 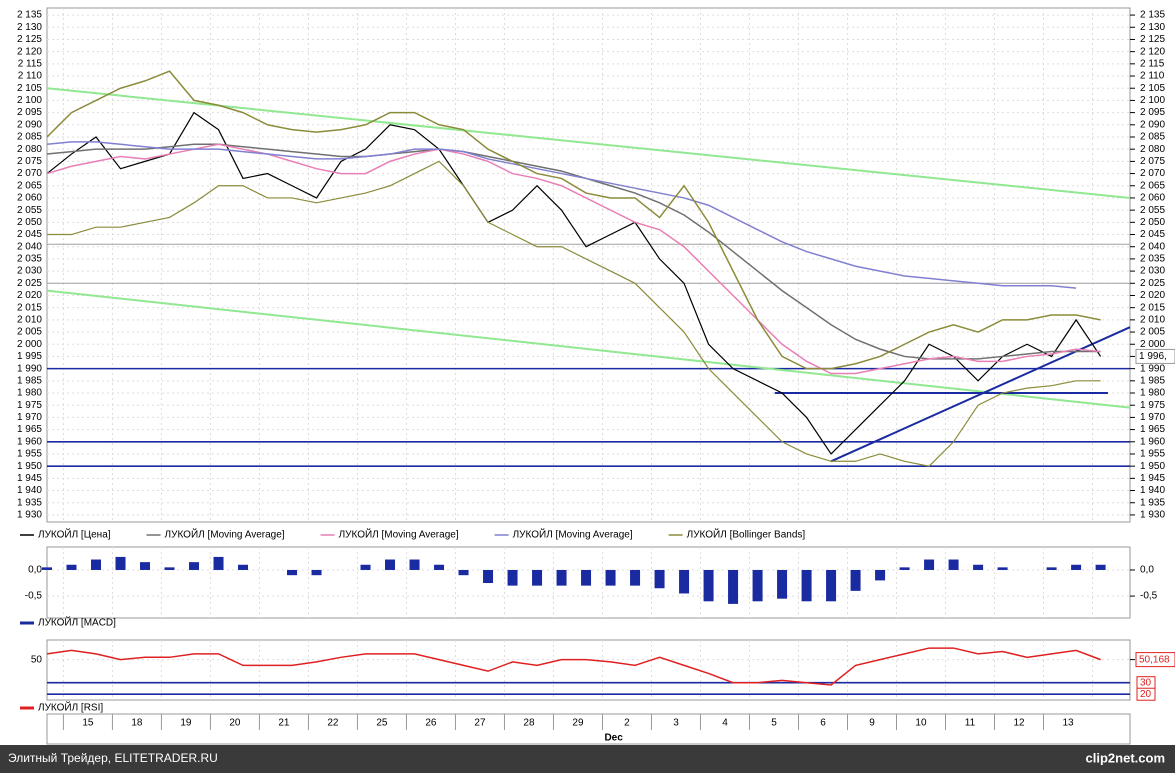 What do you see at coordinates (1152, 490) in the screenshot?
I see `y-tick-label-right: 1 940` at bounding box center [1152, 490].